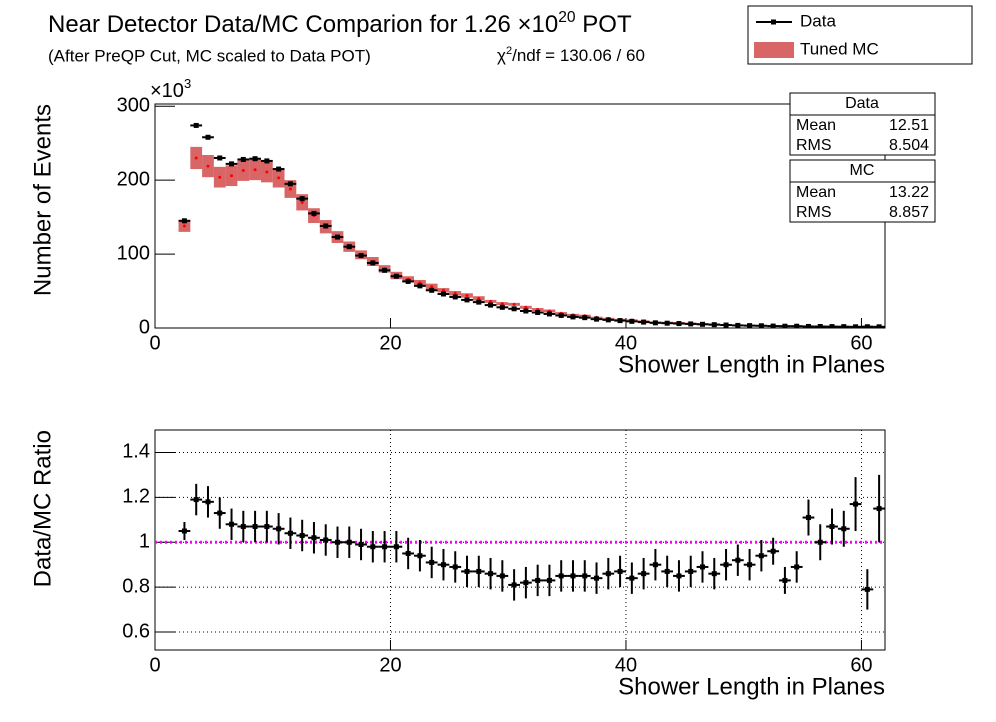 This screenshot has width=996, height=722. Describe the element at coordinates (839, 48) in the screenshot. I see `legend-label: Tuned MC` at that location.